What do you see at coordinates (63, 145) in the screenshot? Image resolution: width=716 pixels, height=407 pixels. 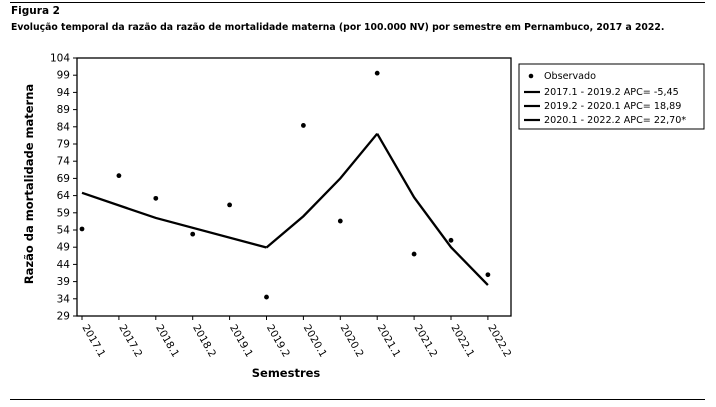 I see `y-tick-label-79: 79` at bounding box center [63, 145].